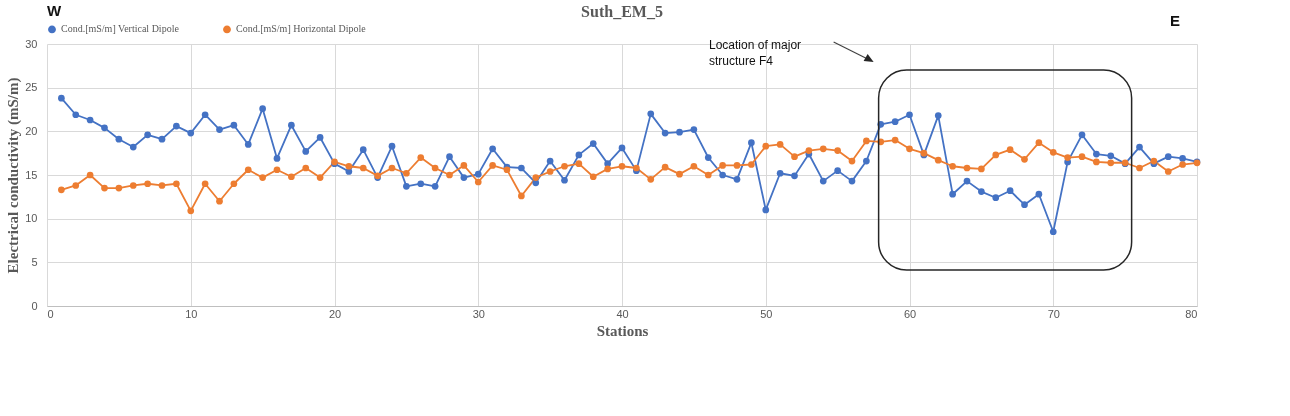 This screenshot has width=1290, height=416. What do you see at coordinates (31, 43) in the screenshot?
I see `y-tick-label: 30` at bounding box center [31, 43].